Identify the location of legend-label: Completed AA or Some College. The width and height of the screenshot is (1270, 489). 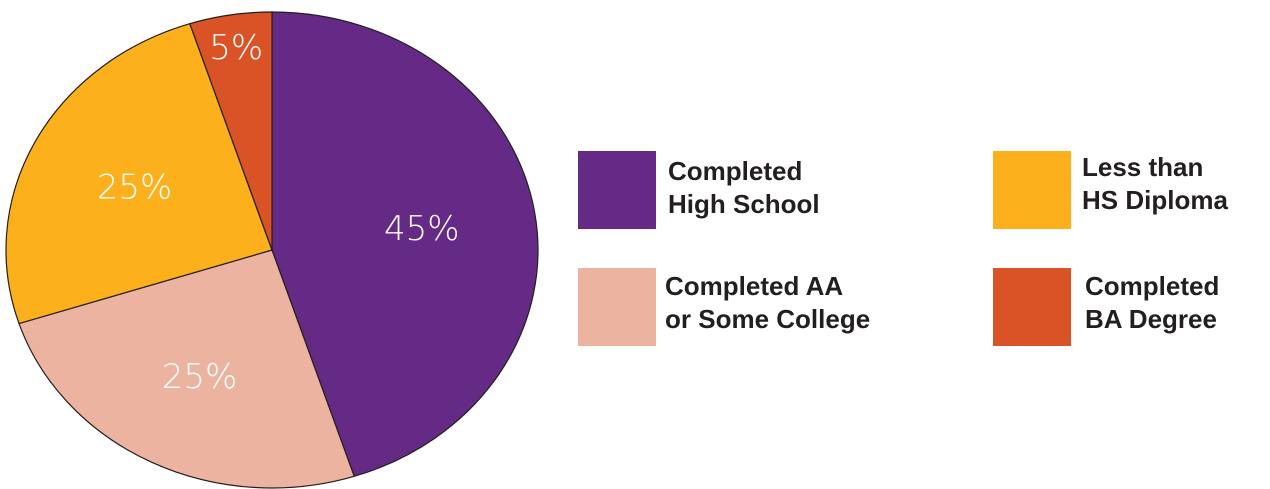
(767, 303).